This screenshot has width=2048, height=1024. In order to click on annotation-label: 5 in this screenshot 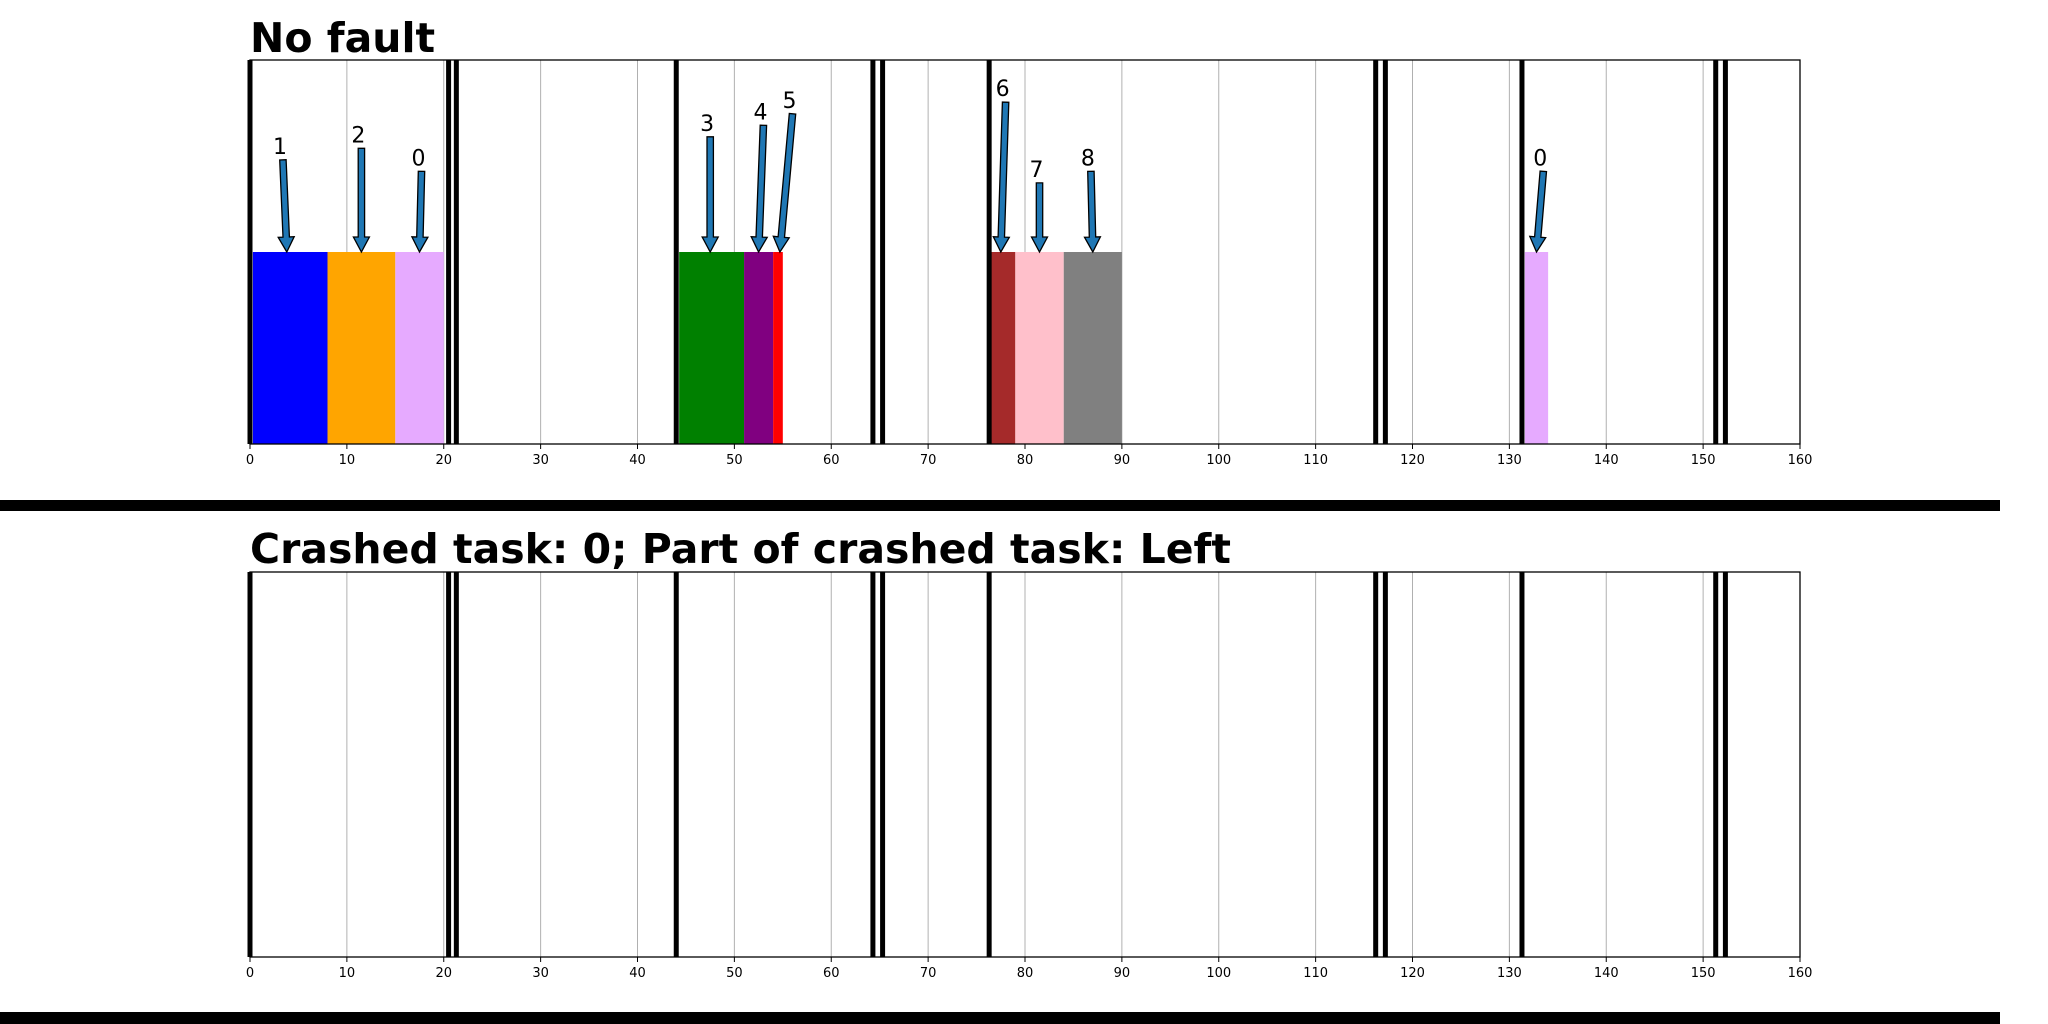, I will do `click(790, 101)`.